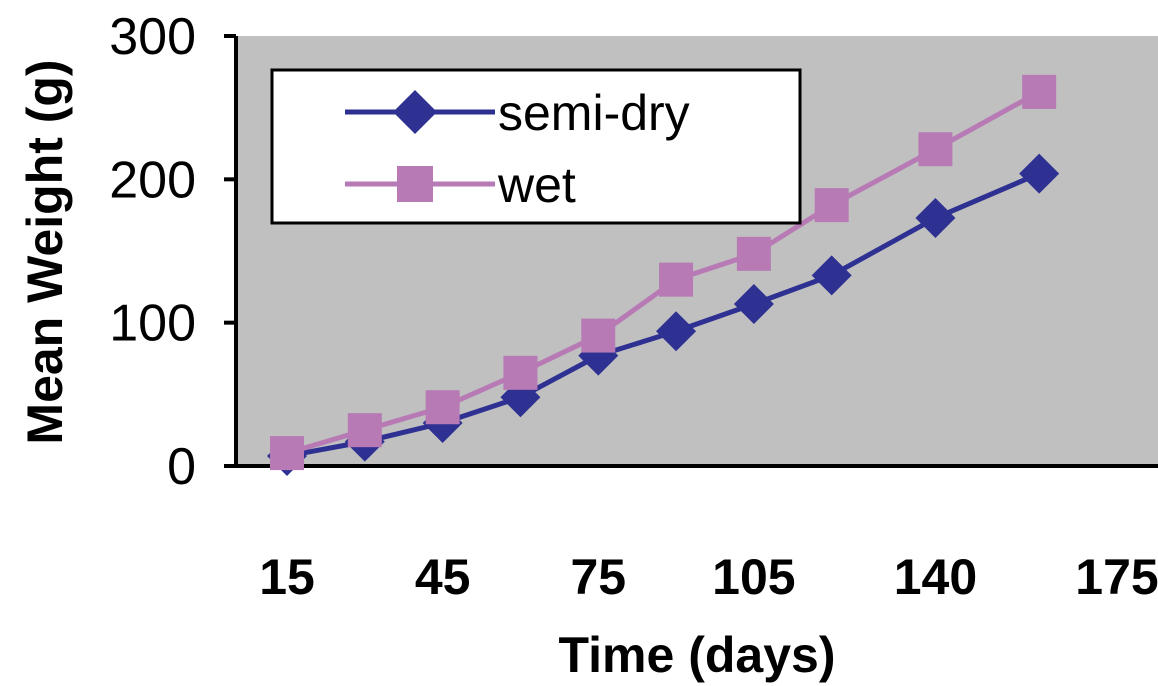  What do you see at coordinates (443, 577) in the screenshot?
I see `x-tick-label: 45` at bounding box center [443, 577].